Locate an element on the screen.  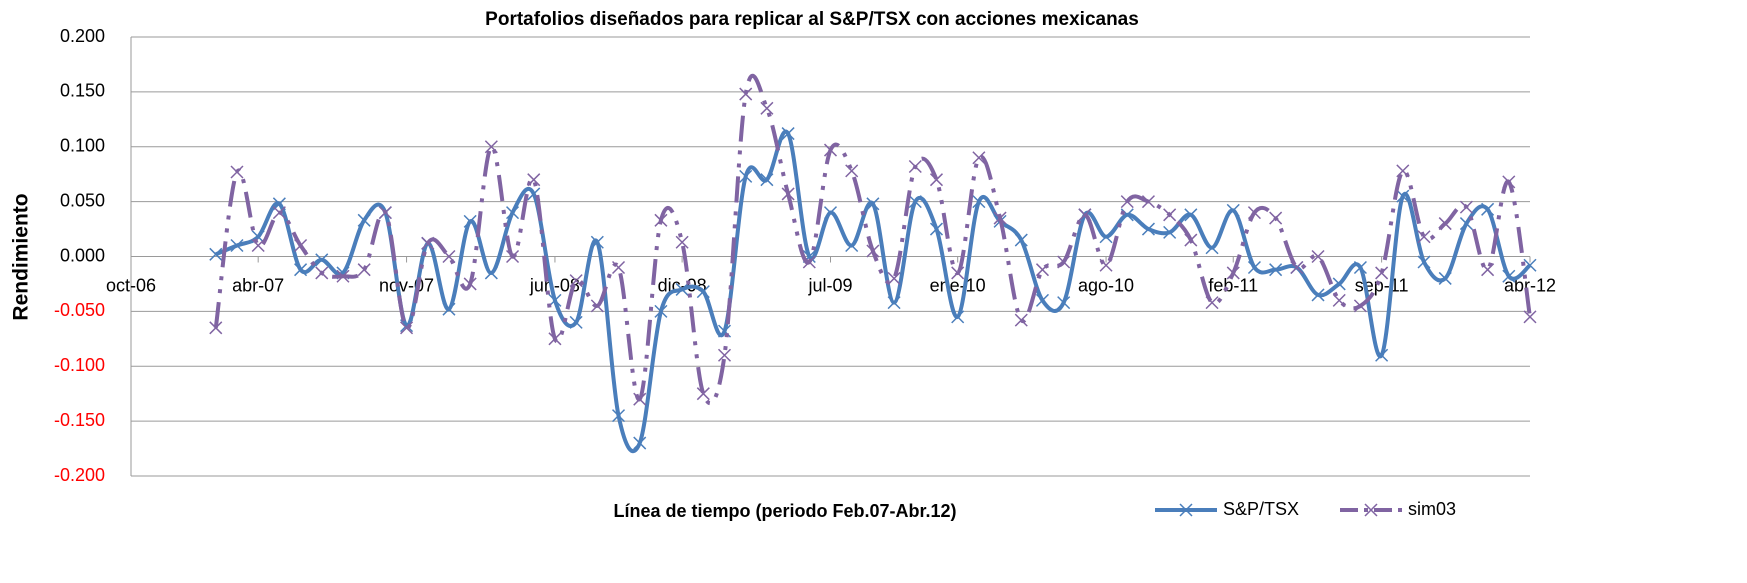
x-tick-label: ago-10 is located at coordinates (1106, 285).